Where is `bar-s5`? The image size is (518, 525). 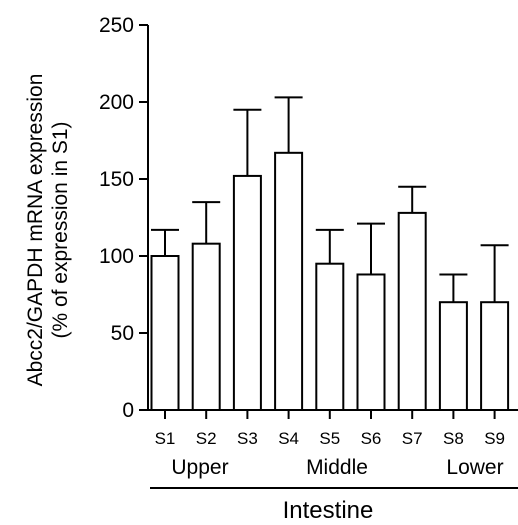 bar-s5 is located at coordinates (330, 337).